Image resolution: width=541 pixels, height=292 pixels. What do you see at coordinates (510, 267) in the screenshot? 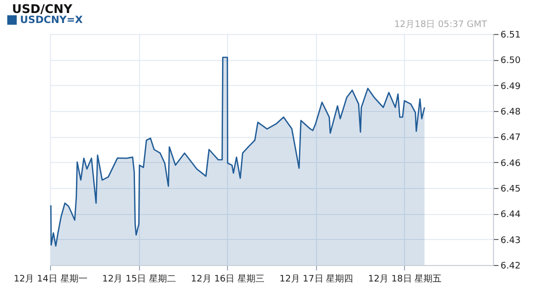
I see `y-tick-label: 6.42` at bounding box center [510, 267].